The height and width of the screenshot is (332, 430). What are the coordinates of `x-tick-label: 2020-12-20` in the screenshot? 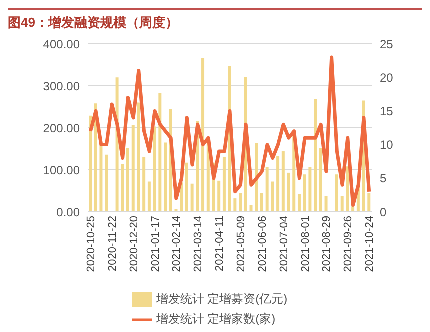 It's located at (134, 244).